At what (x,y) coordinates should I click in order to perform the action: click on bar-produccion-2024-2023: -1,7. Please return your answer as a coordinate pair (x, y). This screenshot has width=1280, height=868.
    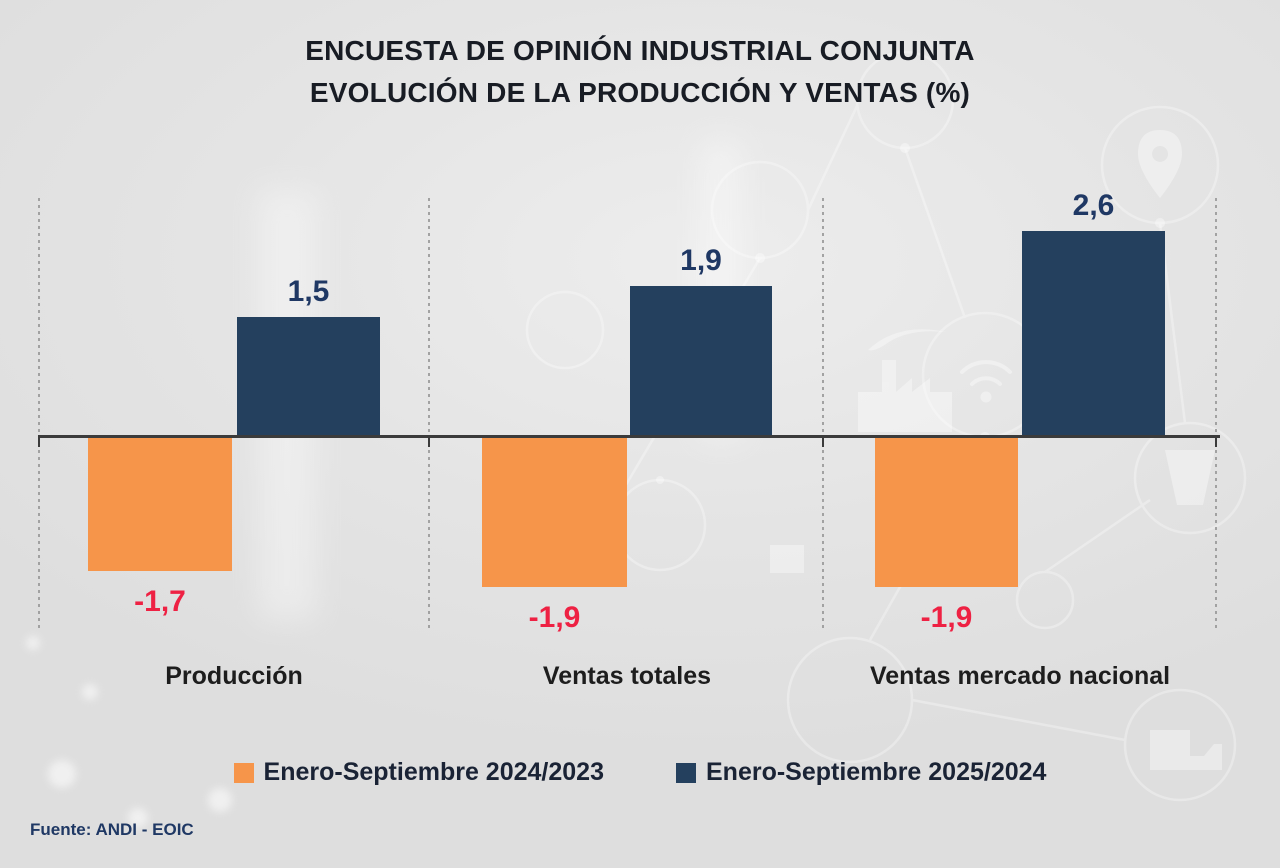
    Looking at the image, I should click on (160, 528).